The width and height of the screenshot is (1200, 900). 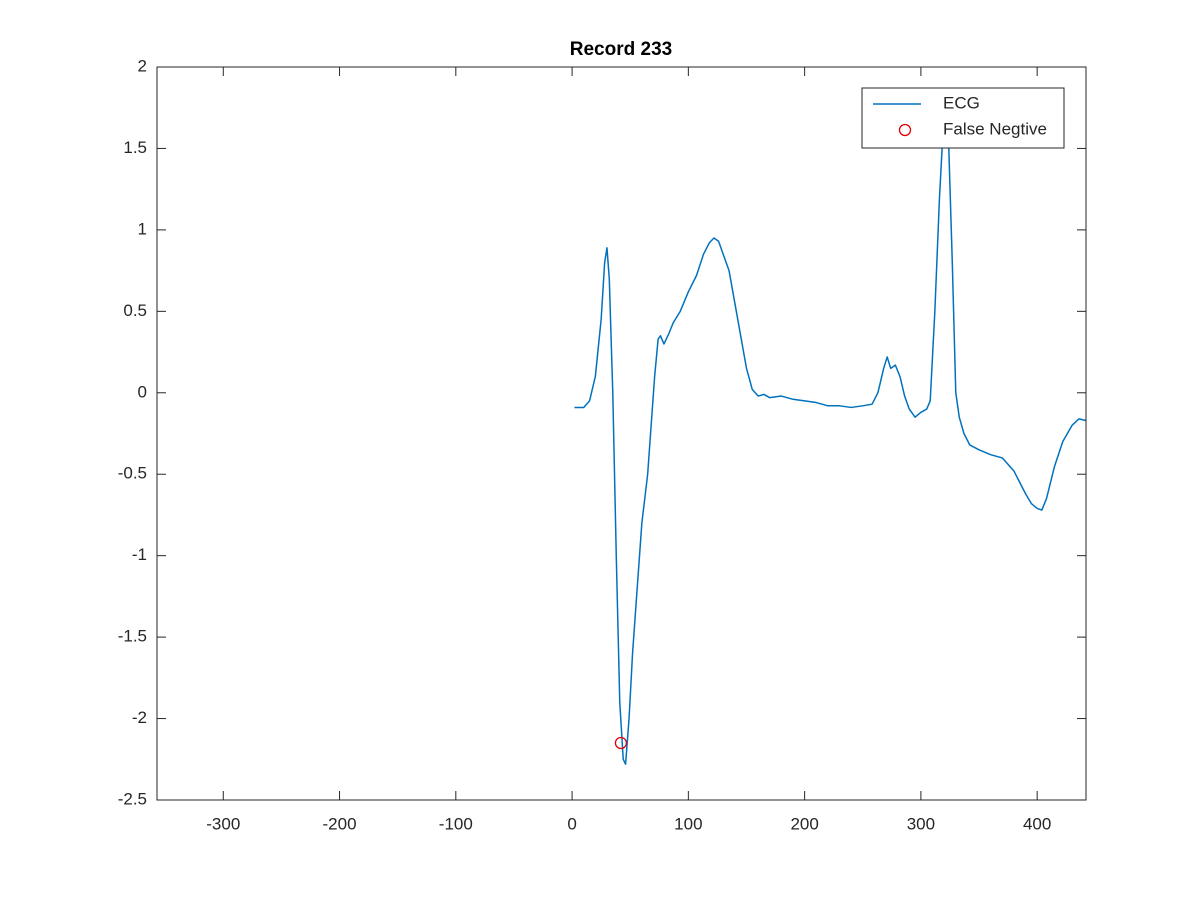 I want to click on y-tick-label: -0.5, so click(x=132, y=473).